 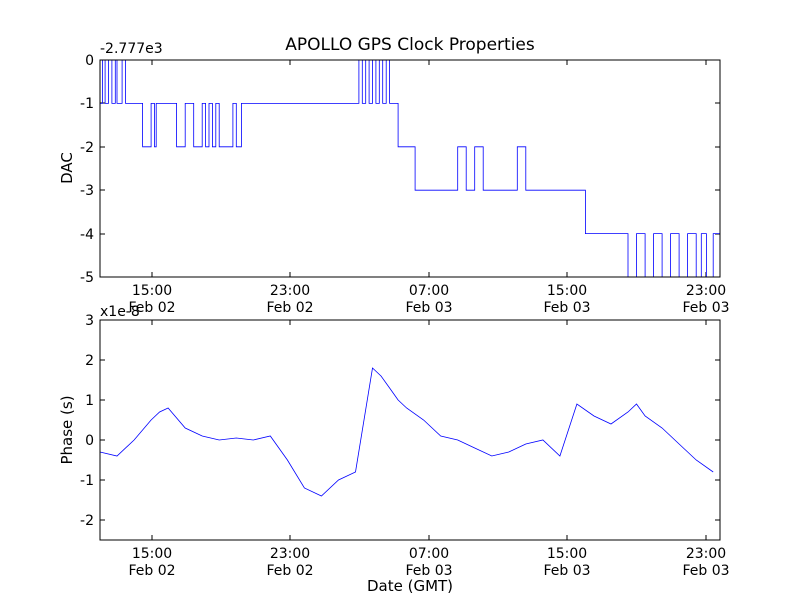 What do you see at coordinates (87, 191) in the screenshot?
I see `y-tick-label: -3` at bounding box center [87, 191].